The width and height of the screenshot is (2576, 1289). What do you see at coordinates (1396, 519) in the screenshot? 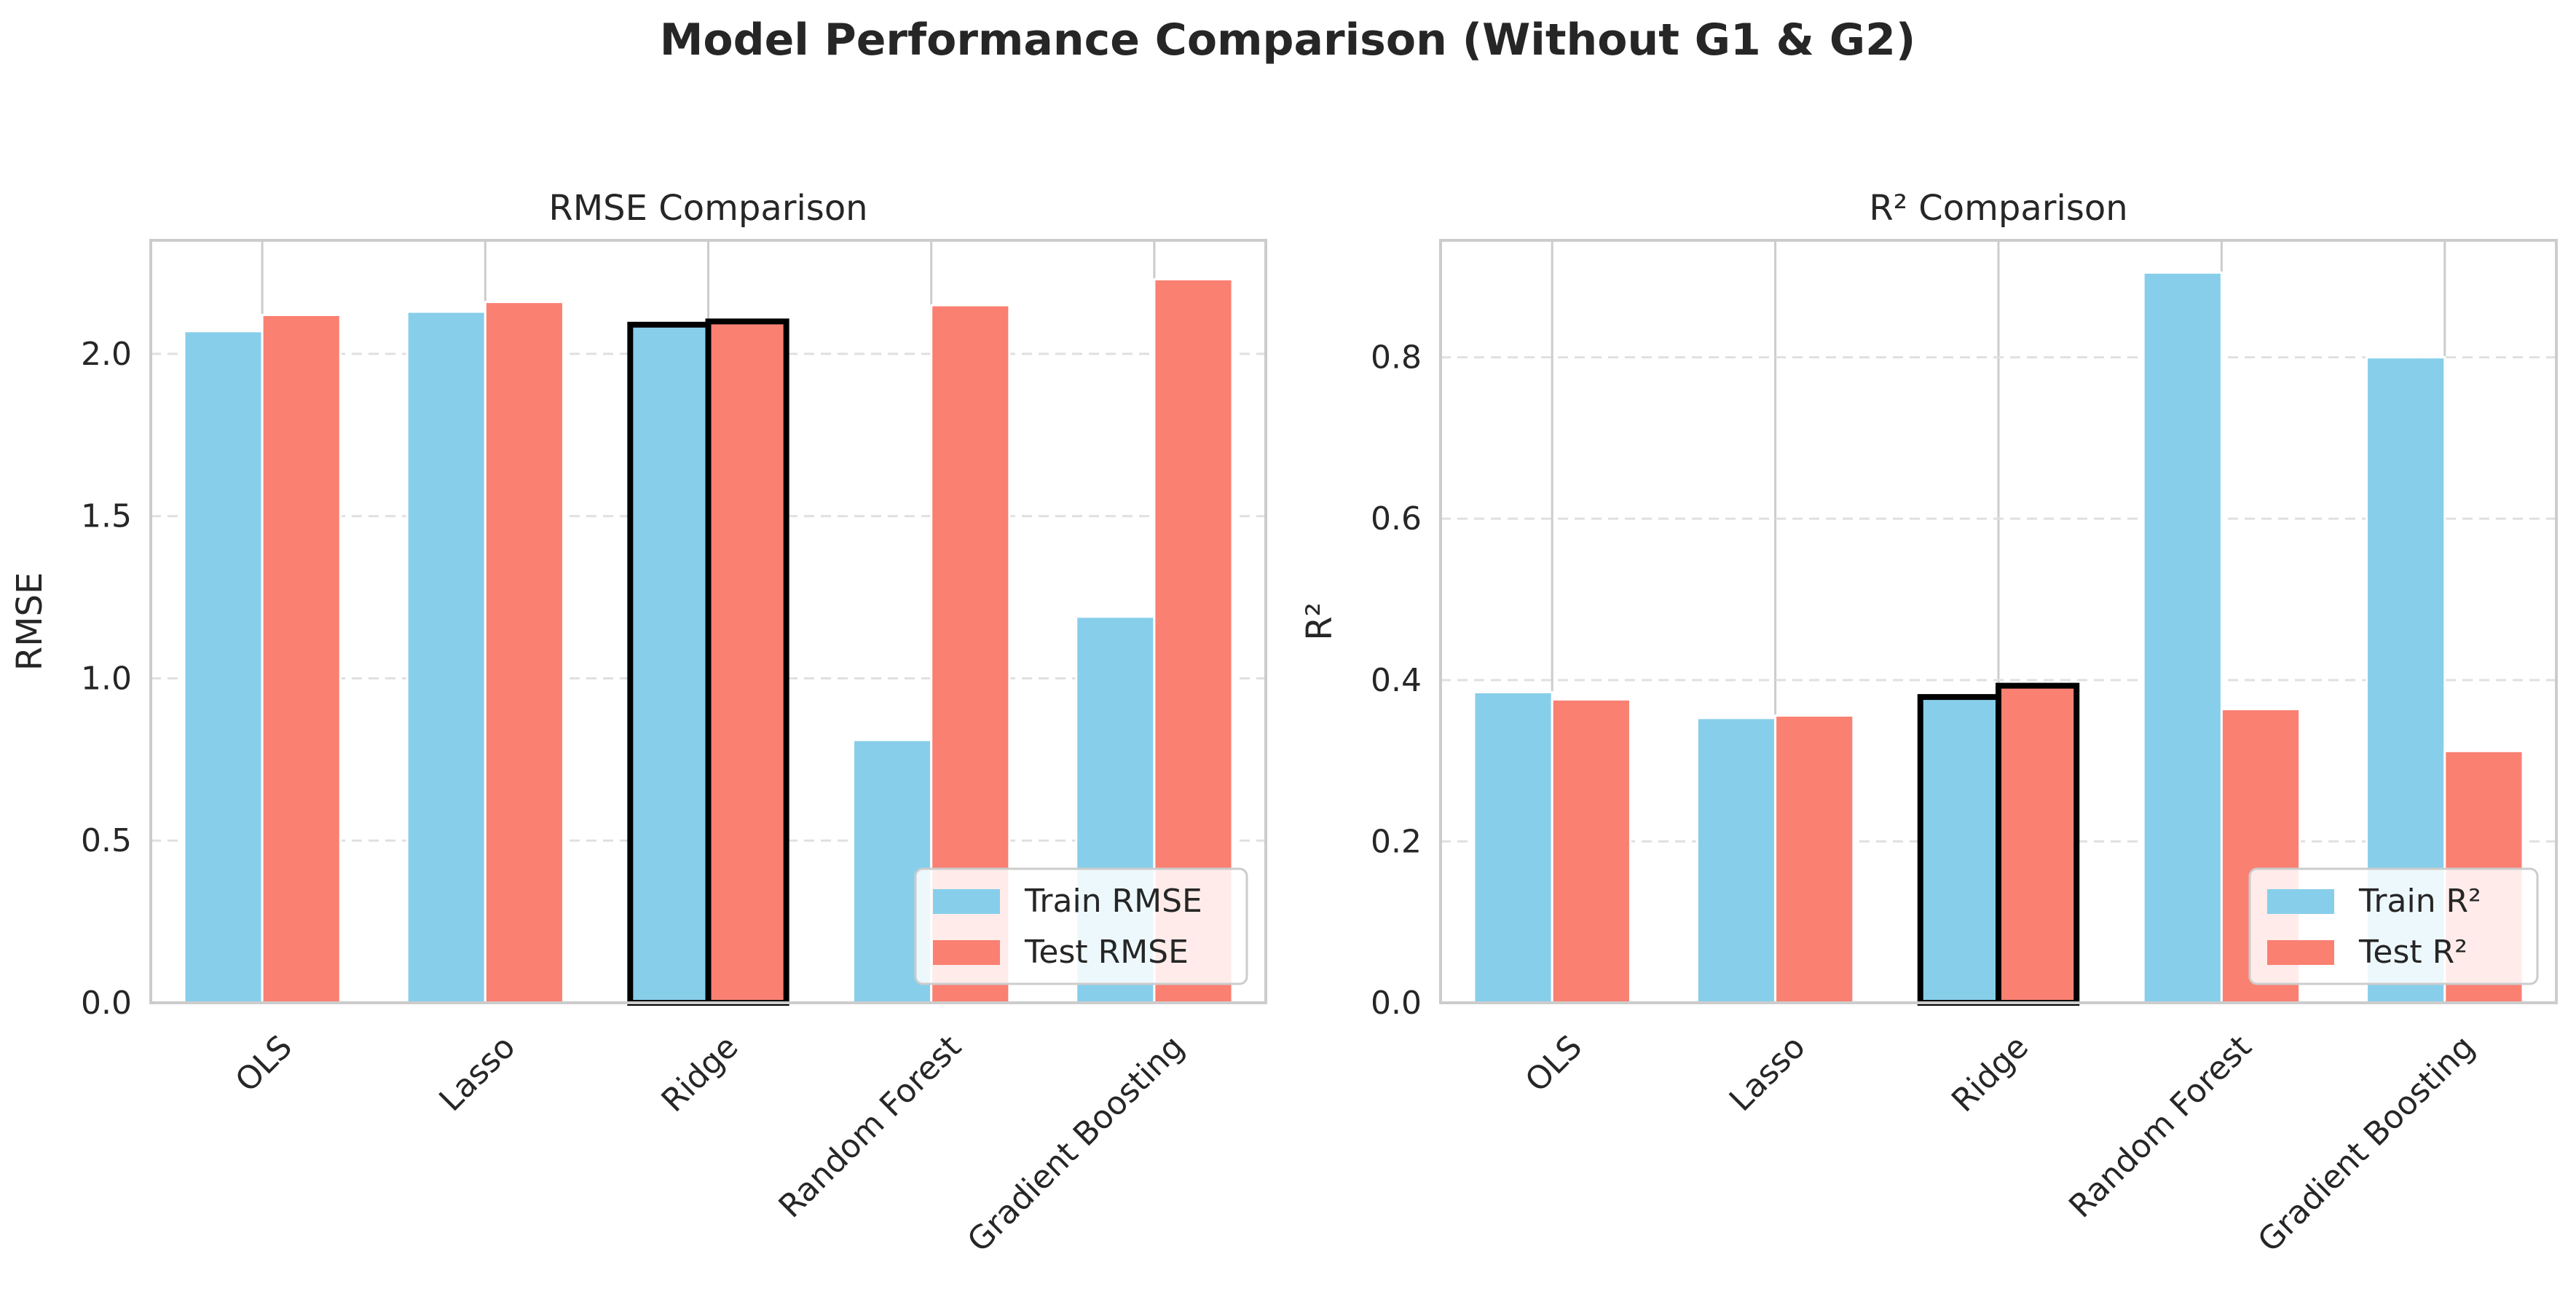
I see `r2-y-tick-label: 0.6` at bounding box center [1396, 519].